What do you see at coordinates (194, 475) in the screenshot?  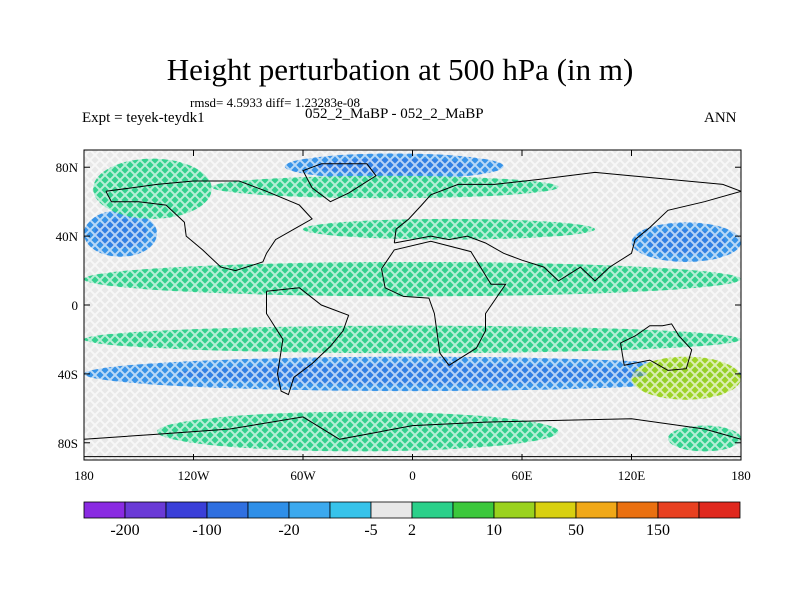 I see `x-tick-label: 120W` at bounding box center [194, 475].